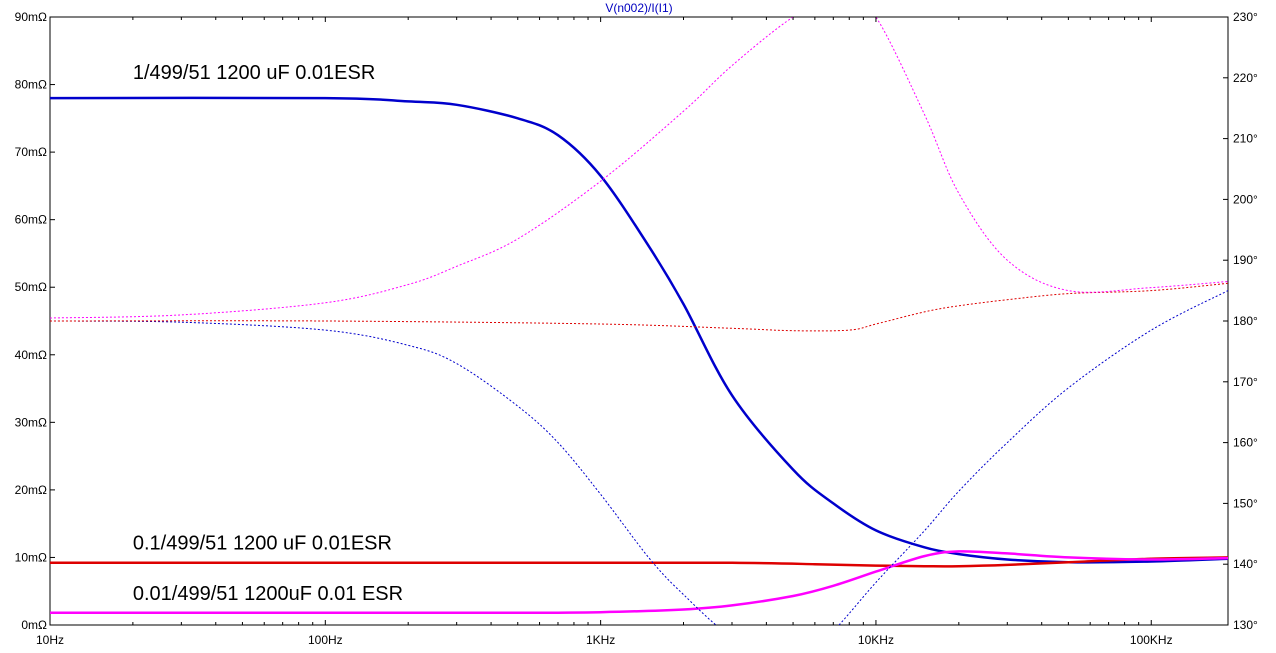  What do you see at coordinates (31, 220) in the screenshot?
I see `y-left-tick-label: 60mΩ` at bounding box center [31, 220].